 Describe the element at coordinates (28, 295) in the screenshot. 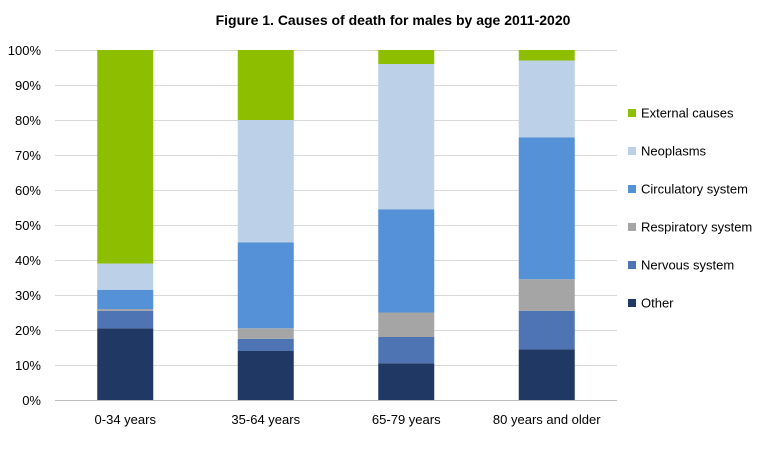

I see `y-tick-label: 30%` at that location.